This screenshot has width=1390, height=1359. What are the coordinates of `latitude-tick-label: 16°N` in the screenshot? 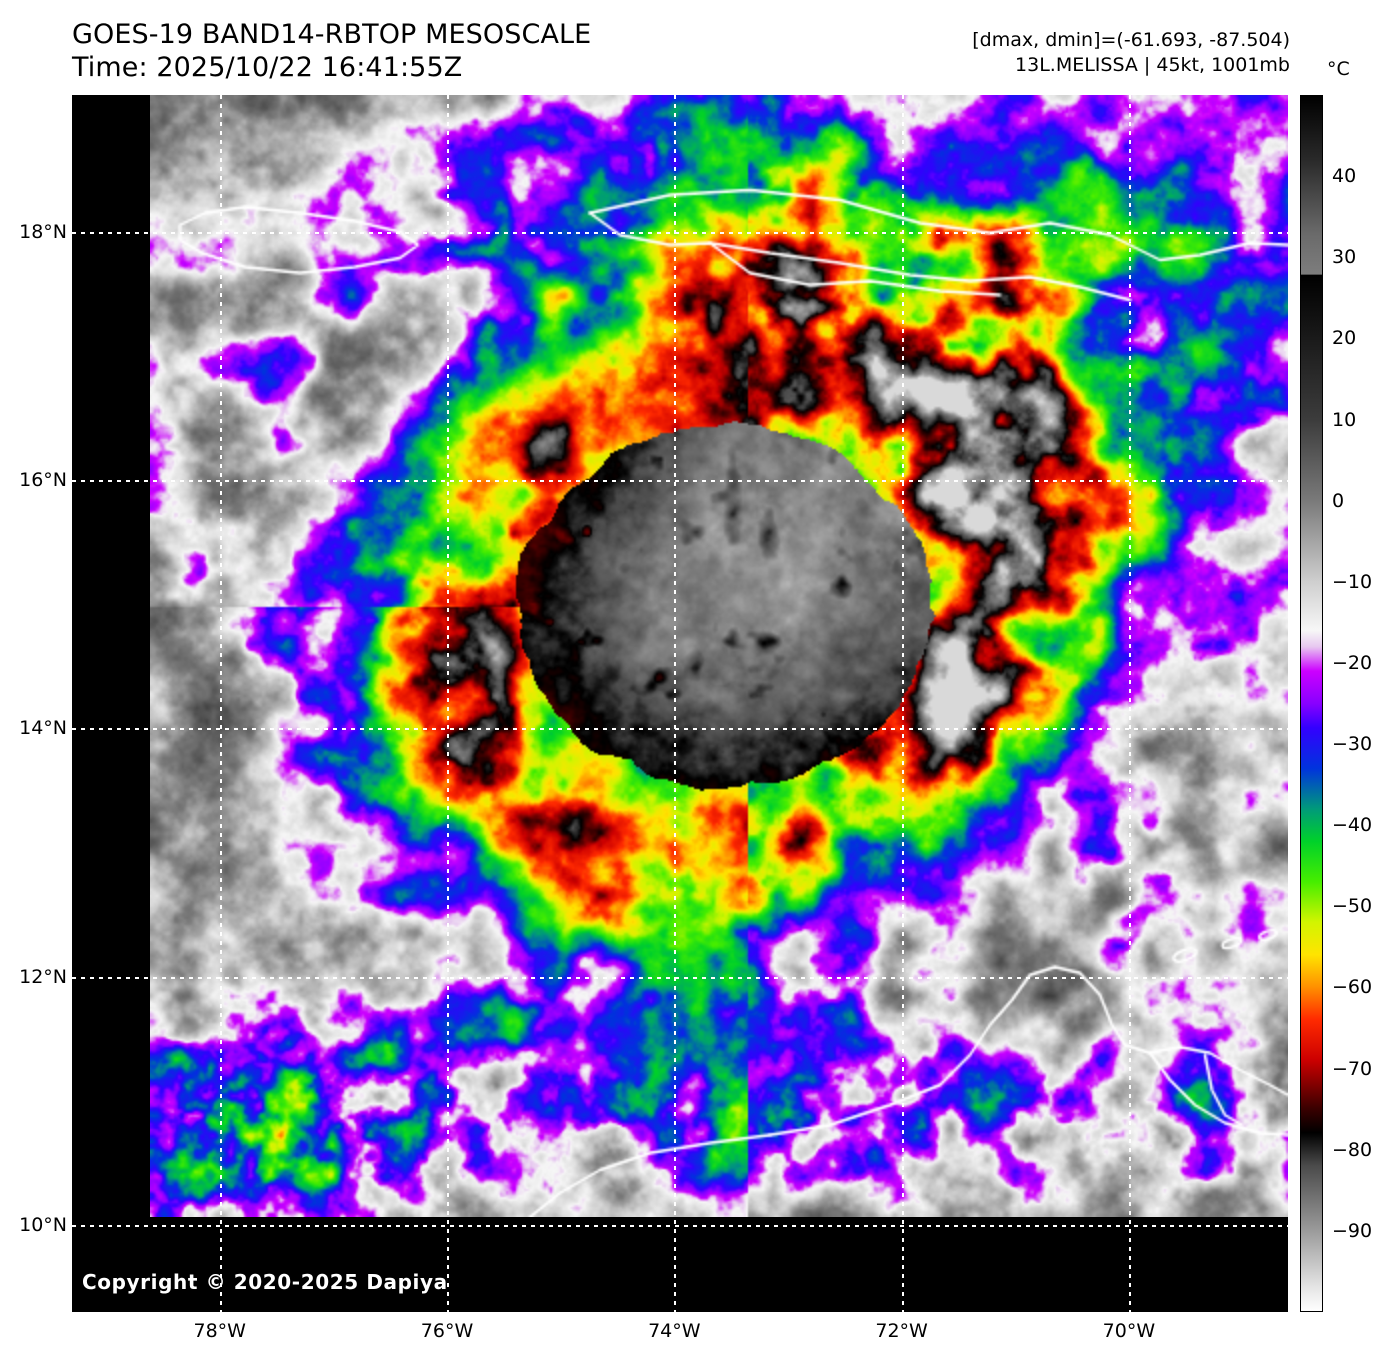 It's located at (43, 479).